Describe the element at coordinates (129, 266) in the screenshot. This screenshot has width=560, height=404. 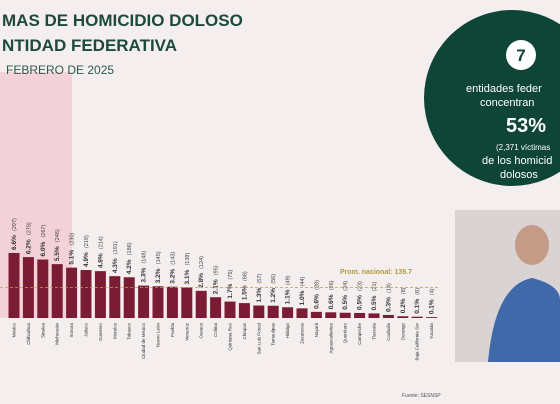
I see `share-label: 4.2%` at that location.